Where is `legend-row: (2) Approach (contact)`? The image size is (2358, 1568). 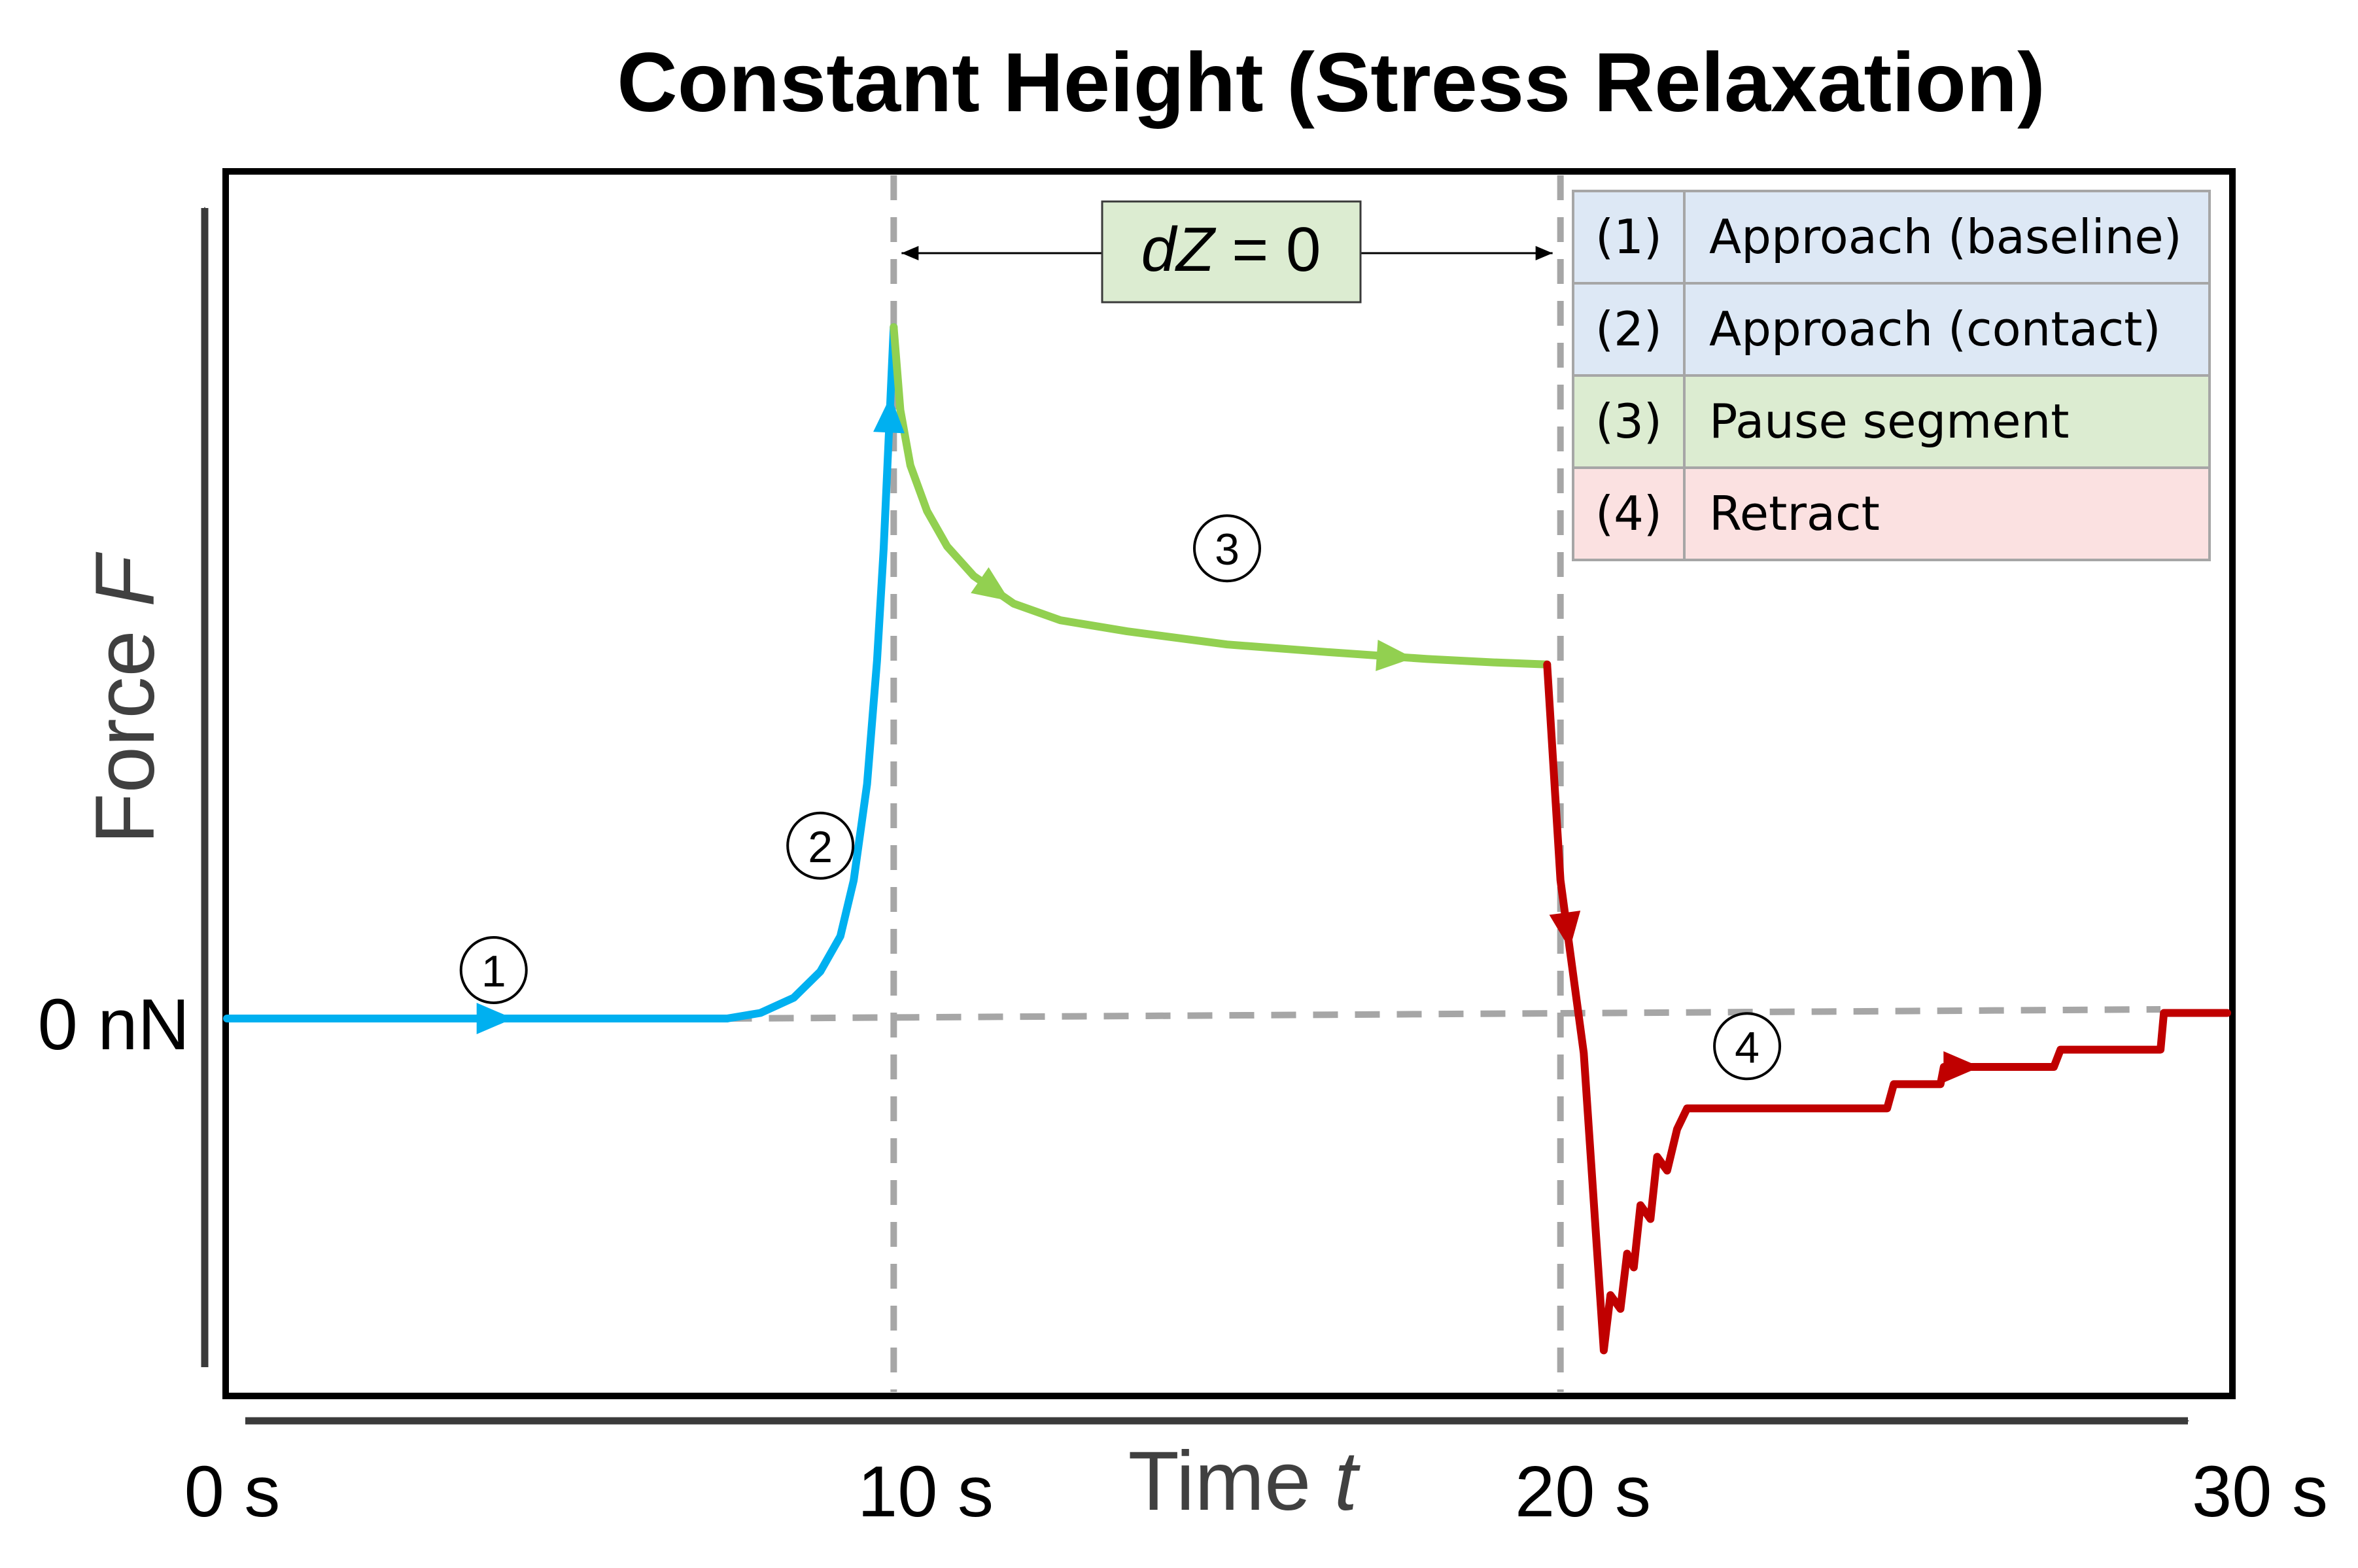 legend-row: (2) Approach (contact) is located at coordinates (1891, 329).